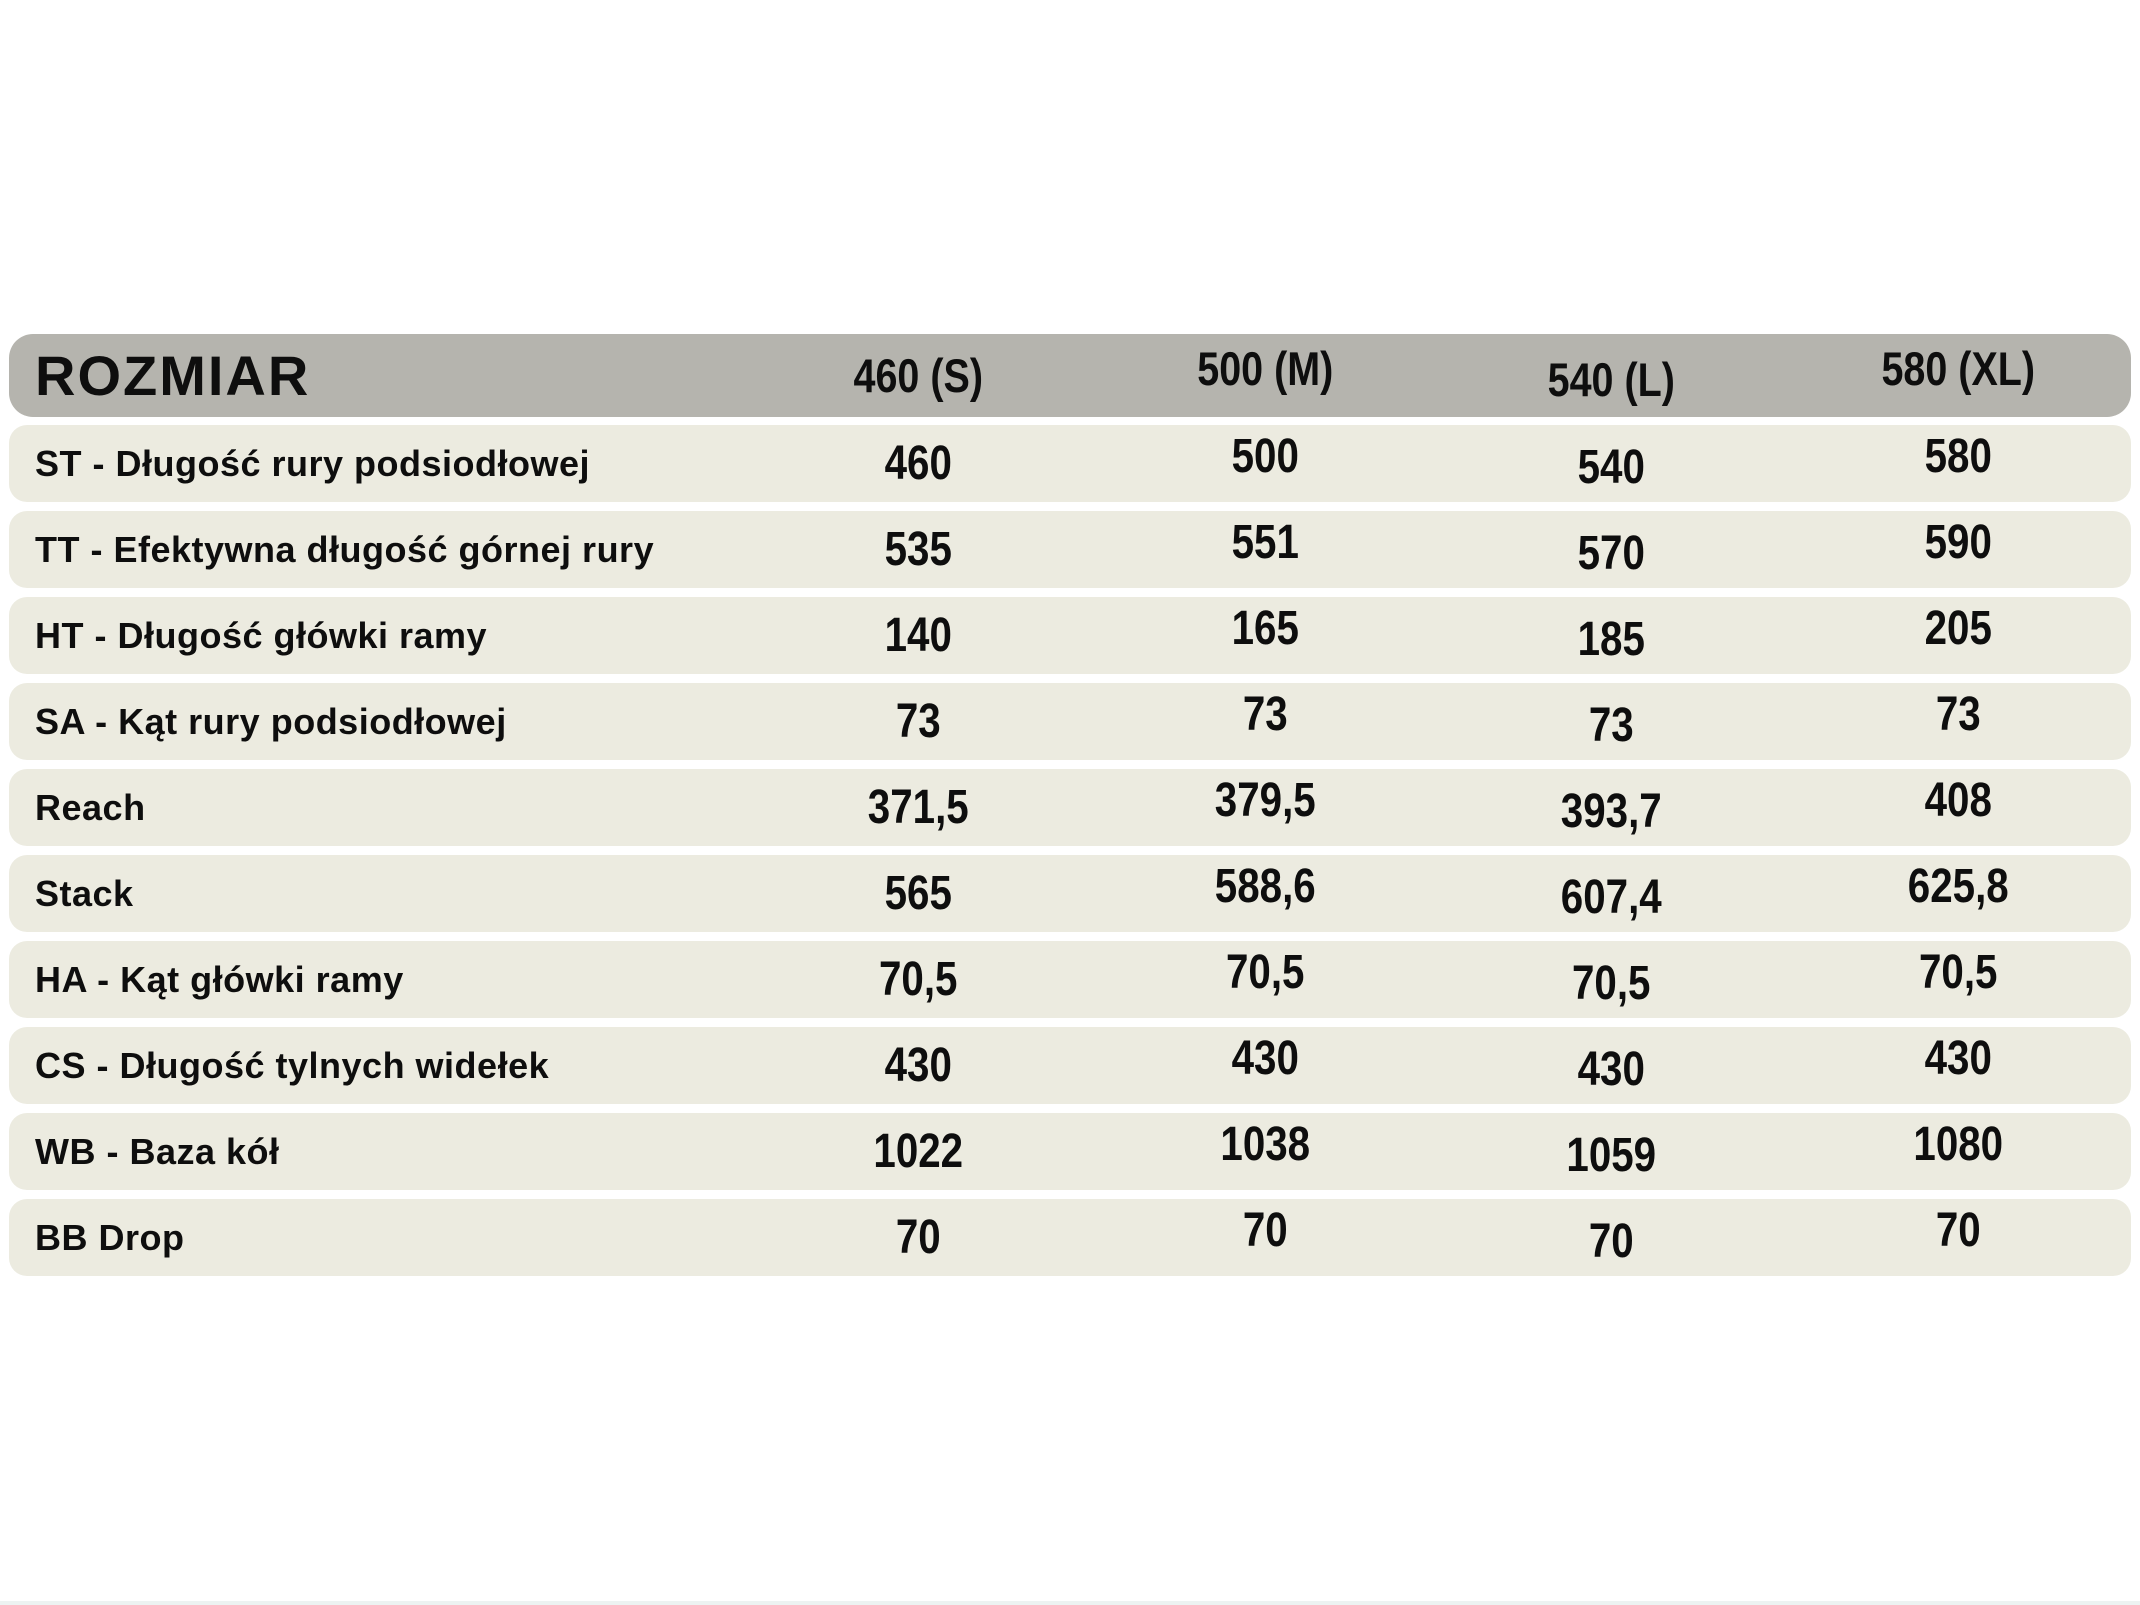  What do you see at coordinates (1957, 1144) in the screenshot?
I see `cell-value: 1080` at bounding box center [1957, 1144].